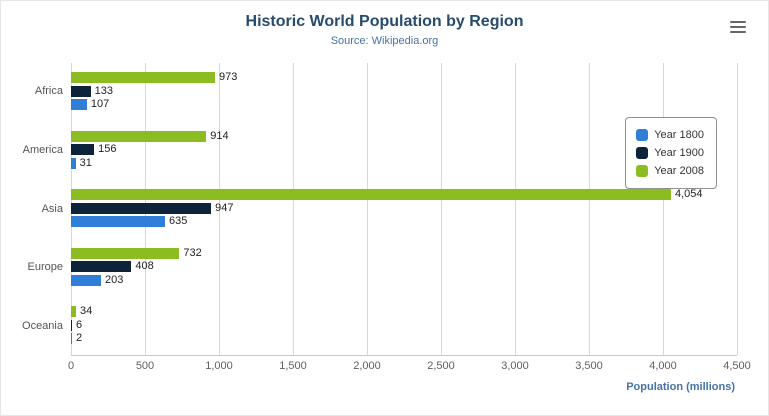 Image resolution: width=769 pixels, height=416 pixels. What do you see at coordinates (367, 366) in the screenshot?
I see `x-tick-label: 2,000` at bounding box center [367, 366].